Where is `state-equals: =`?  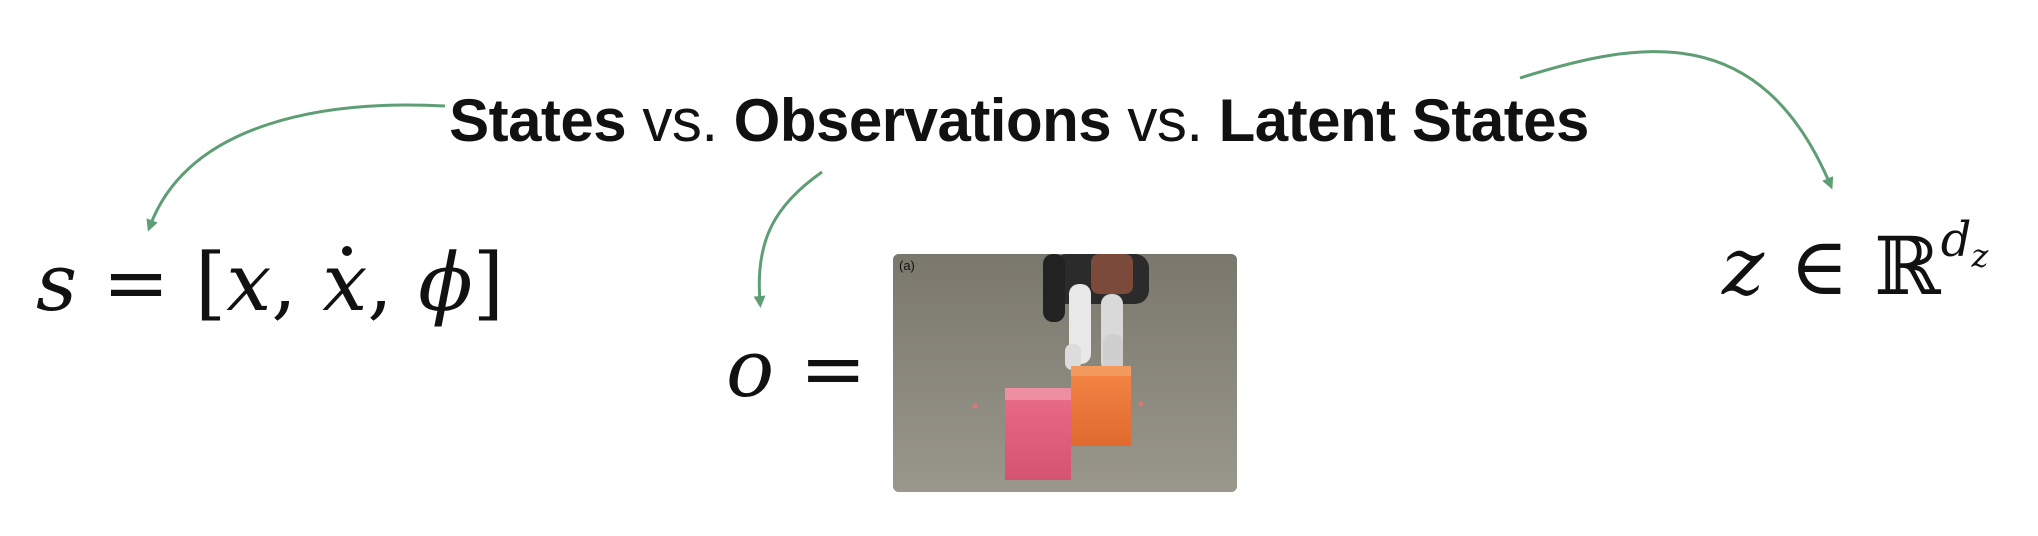 state-equals: = is located at coordinates (136, 282).